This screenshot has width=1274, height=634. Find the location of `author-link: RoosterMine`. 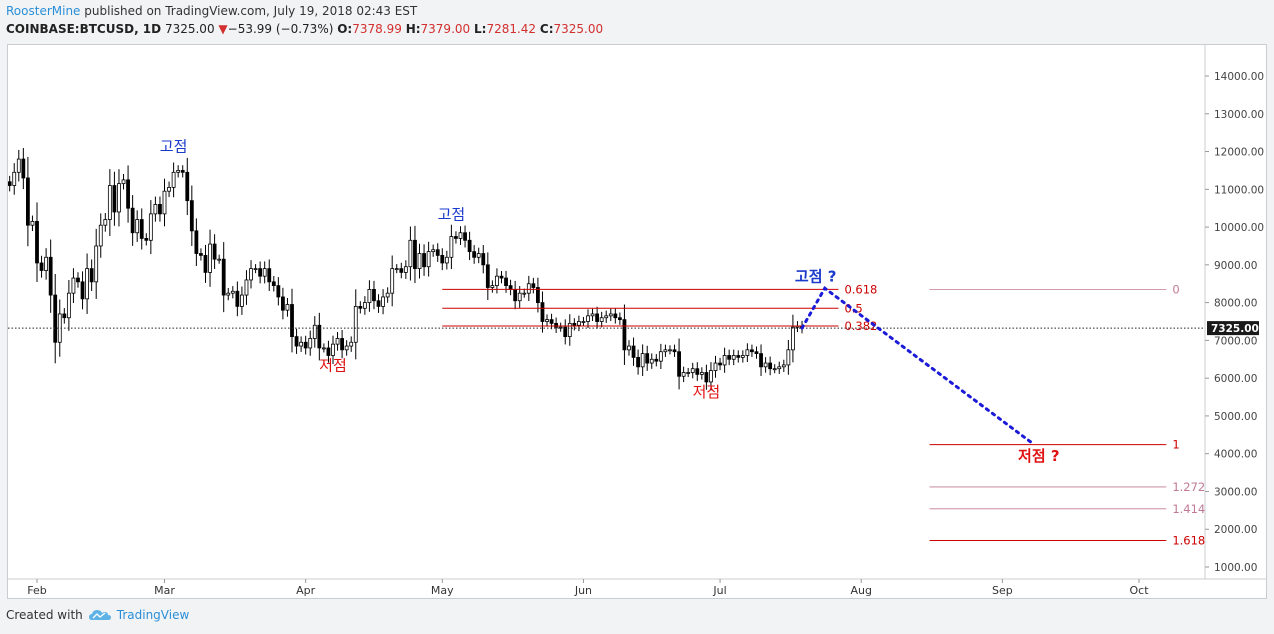

author-link: RoosterMine is located at coordinates (43, 11).